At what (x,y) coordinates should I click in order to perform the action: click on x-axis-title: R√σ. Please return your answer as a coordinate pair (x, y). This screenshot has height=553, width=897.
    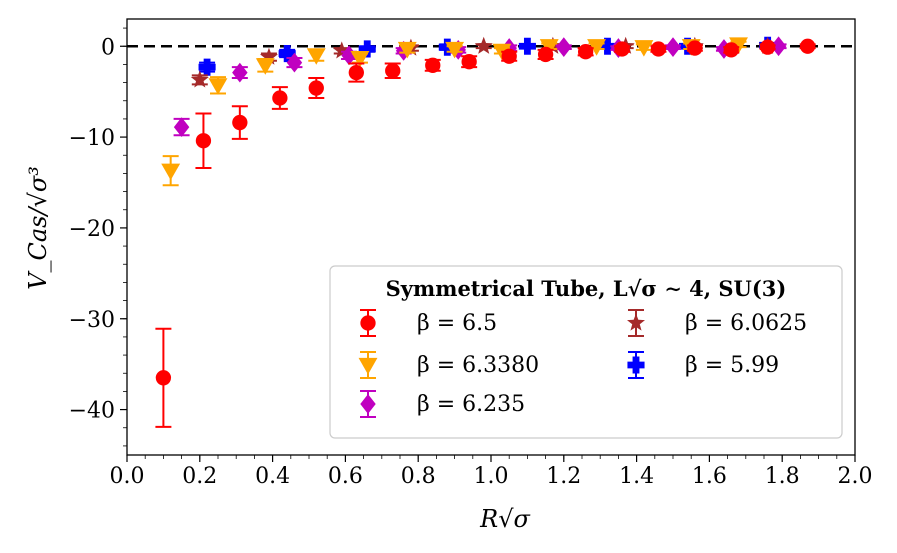
    Looking at the image, I should click on (504, 519).